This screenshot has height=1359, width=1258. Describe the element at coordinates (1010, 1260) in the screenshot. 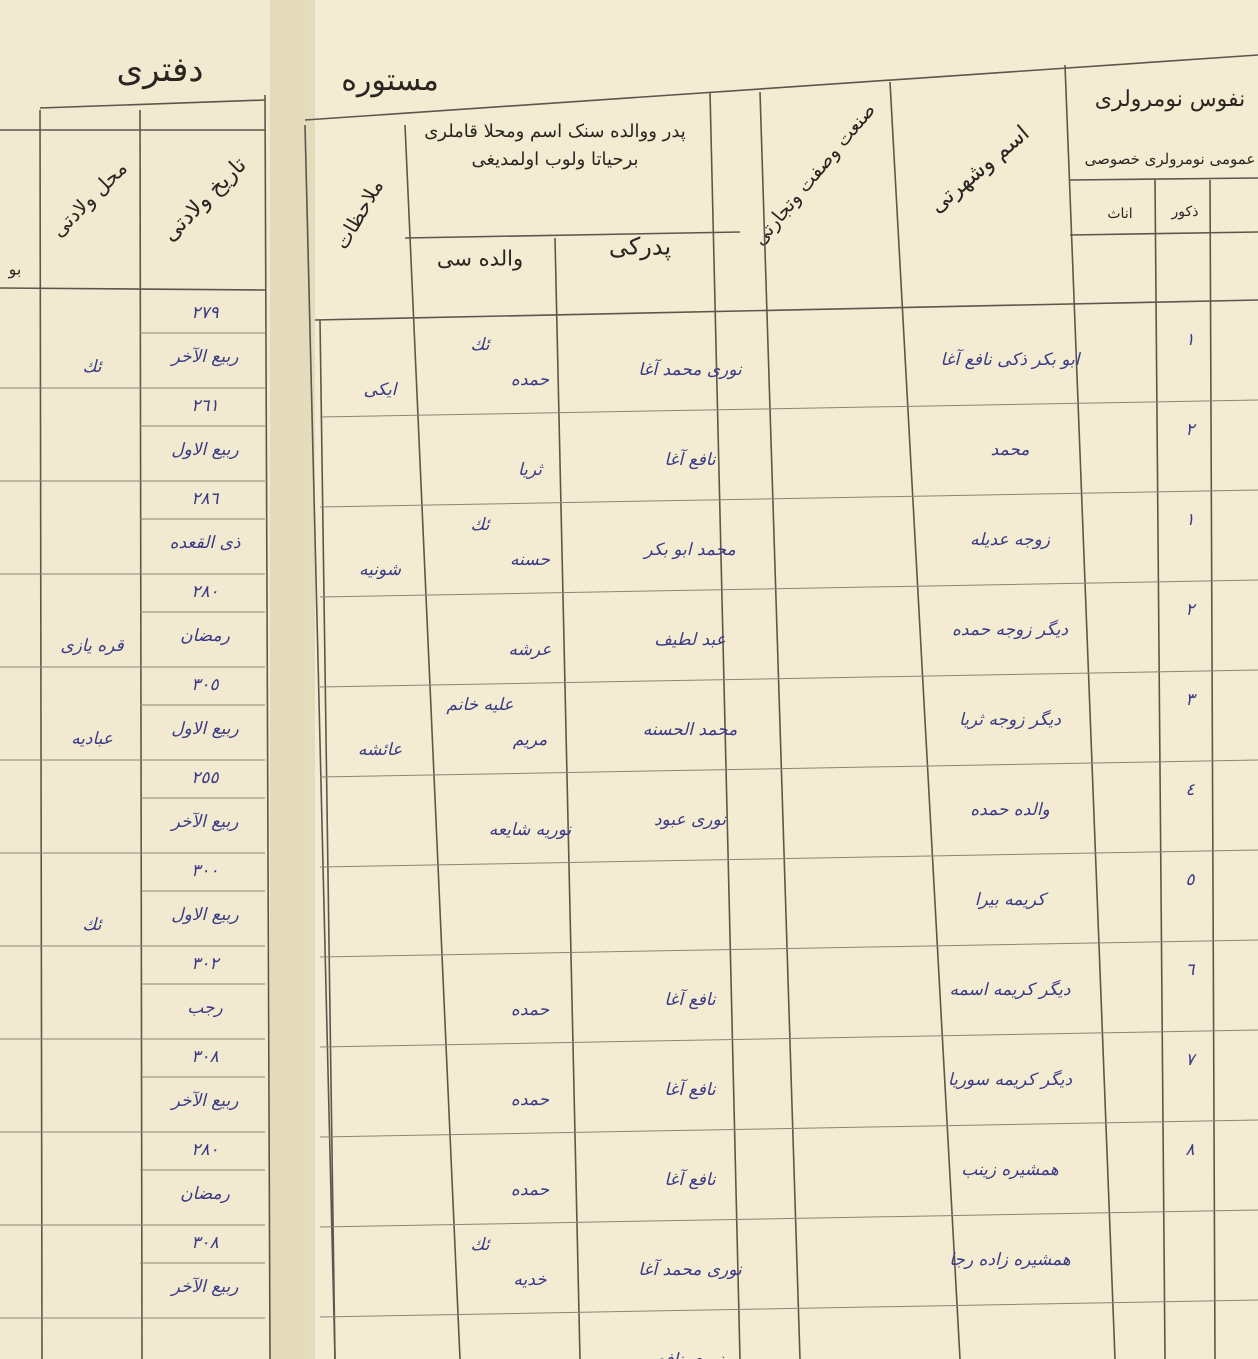

I see `person-name: همشیره زاده رجا` at that location.